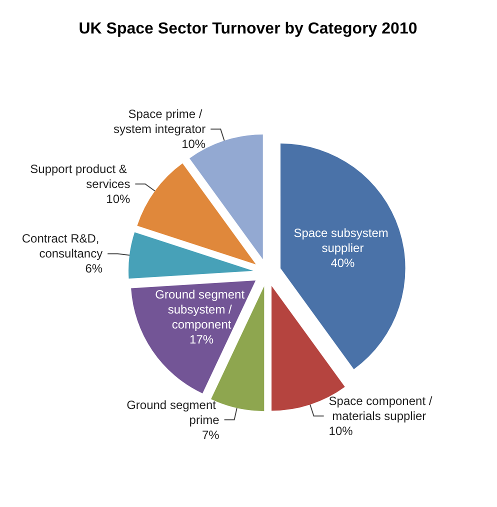 The image size is (497, 507). Describe the element at coordinates (80, 176) in the screenshot. I see `slice-label: Support product & services` at that location.